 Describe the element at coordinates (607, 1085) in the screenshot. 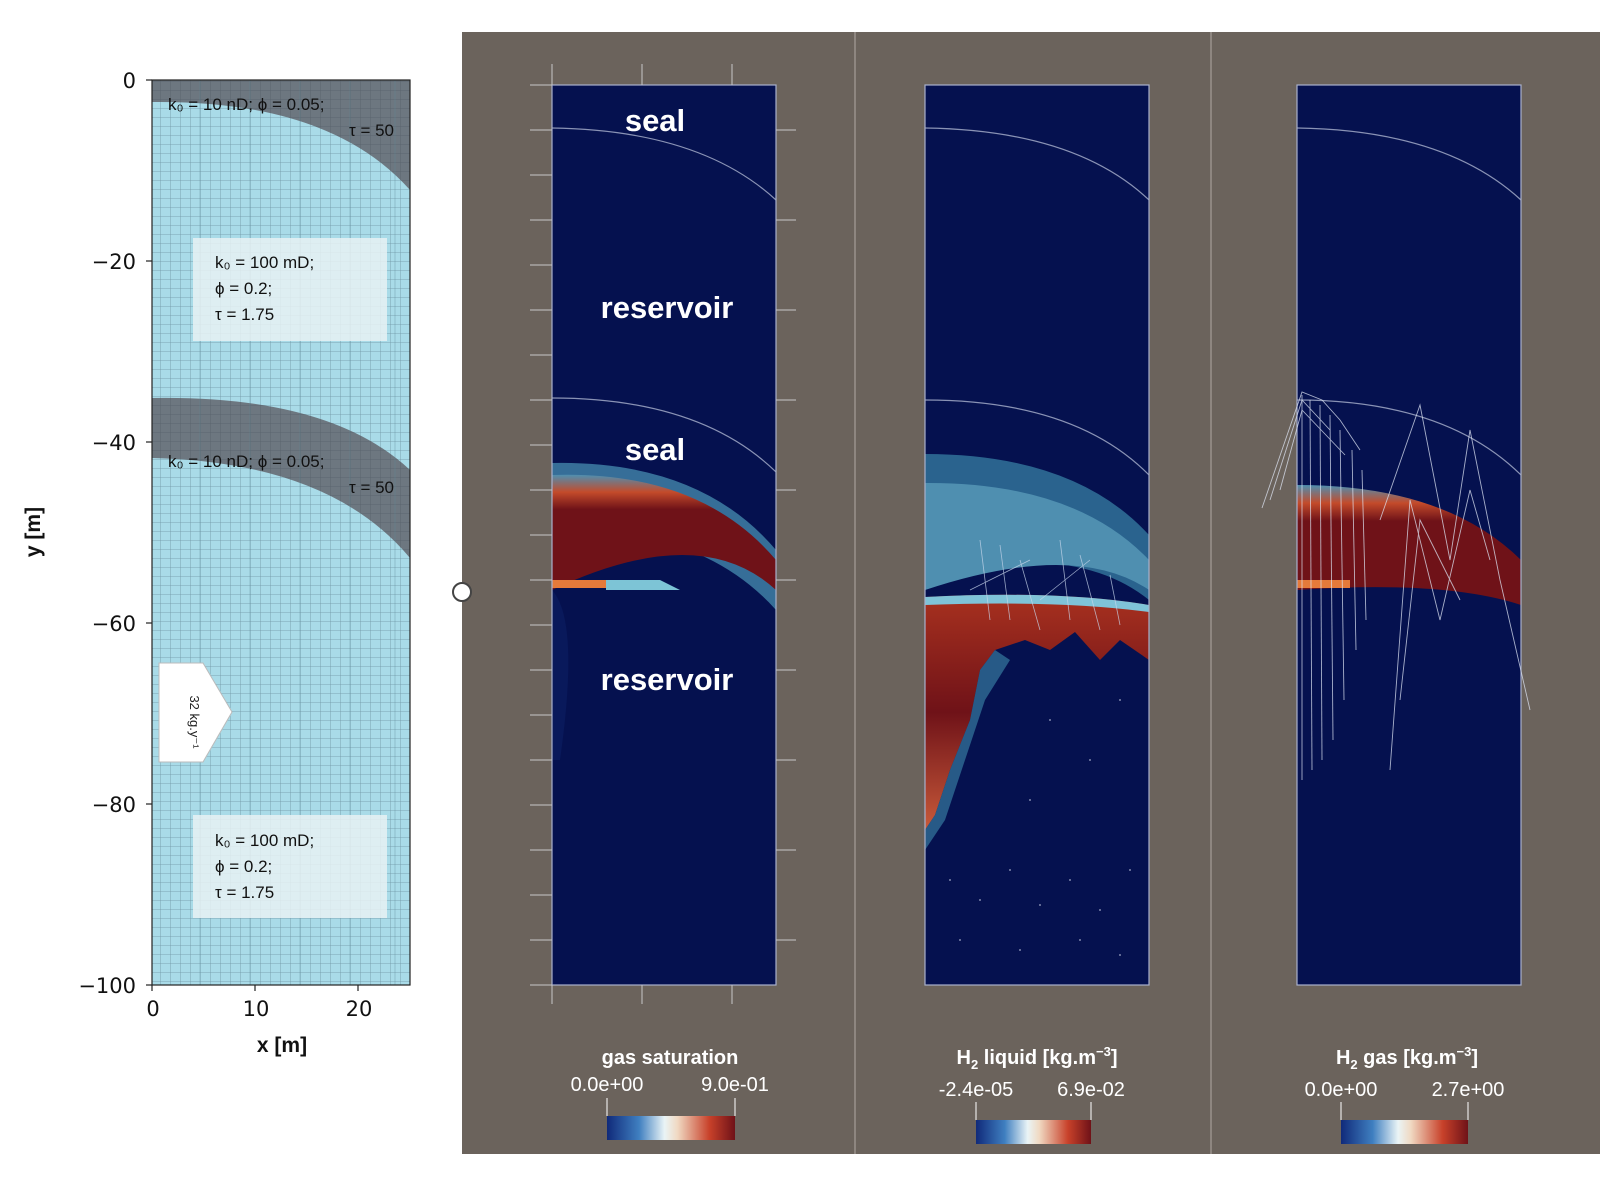

I see `colorbar-1-min: 0.0e+00` at that location.